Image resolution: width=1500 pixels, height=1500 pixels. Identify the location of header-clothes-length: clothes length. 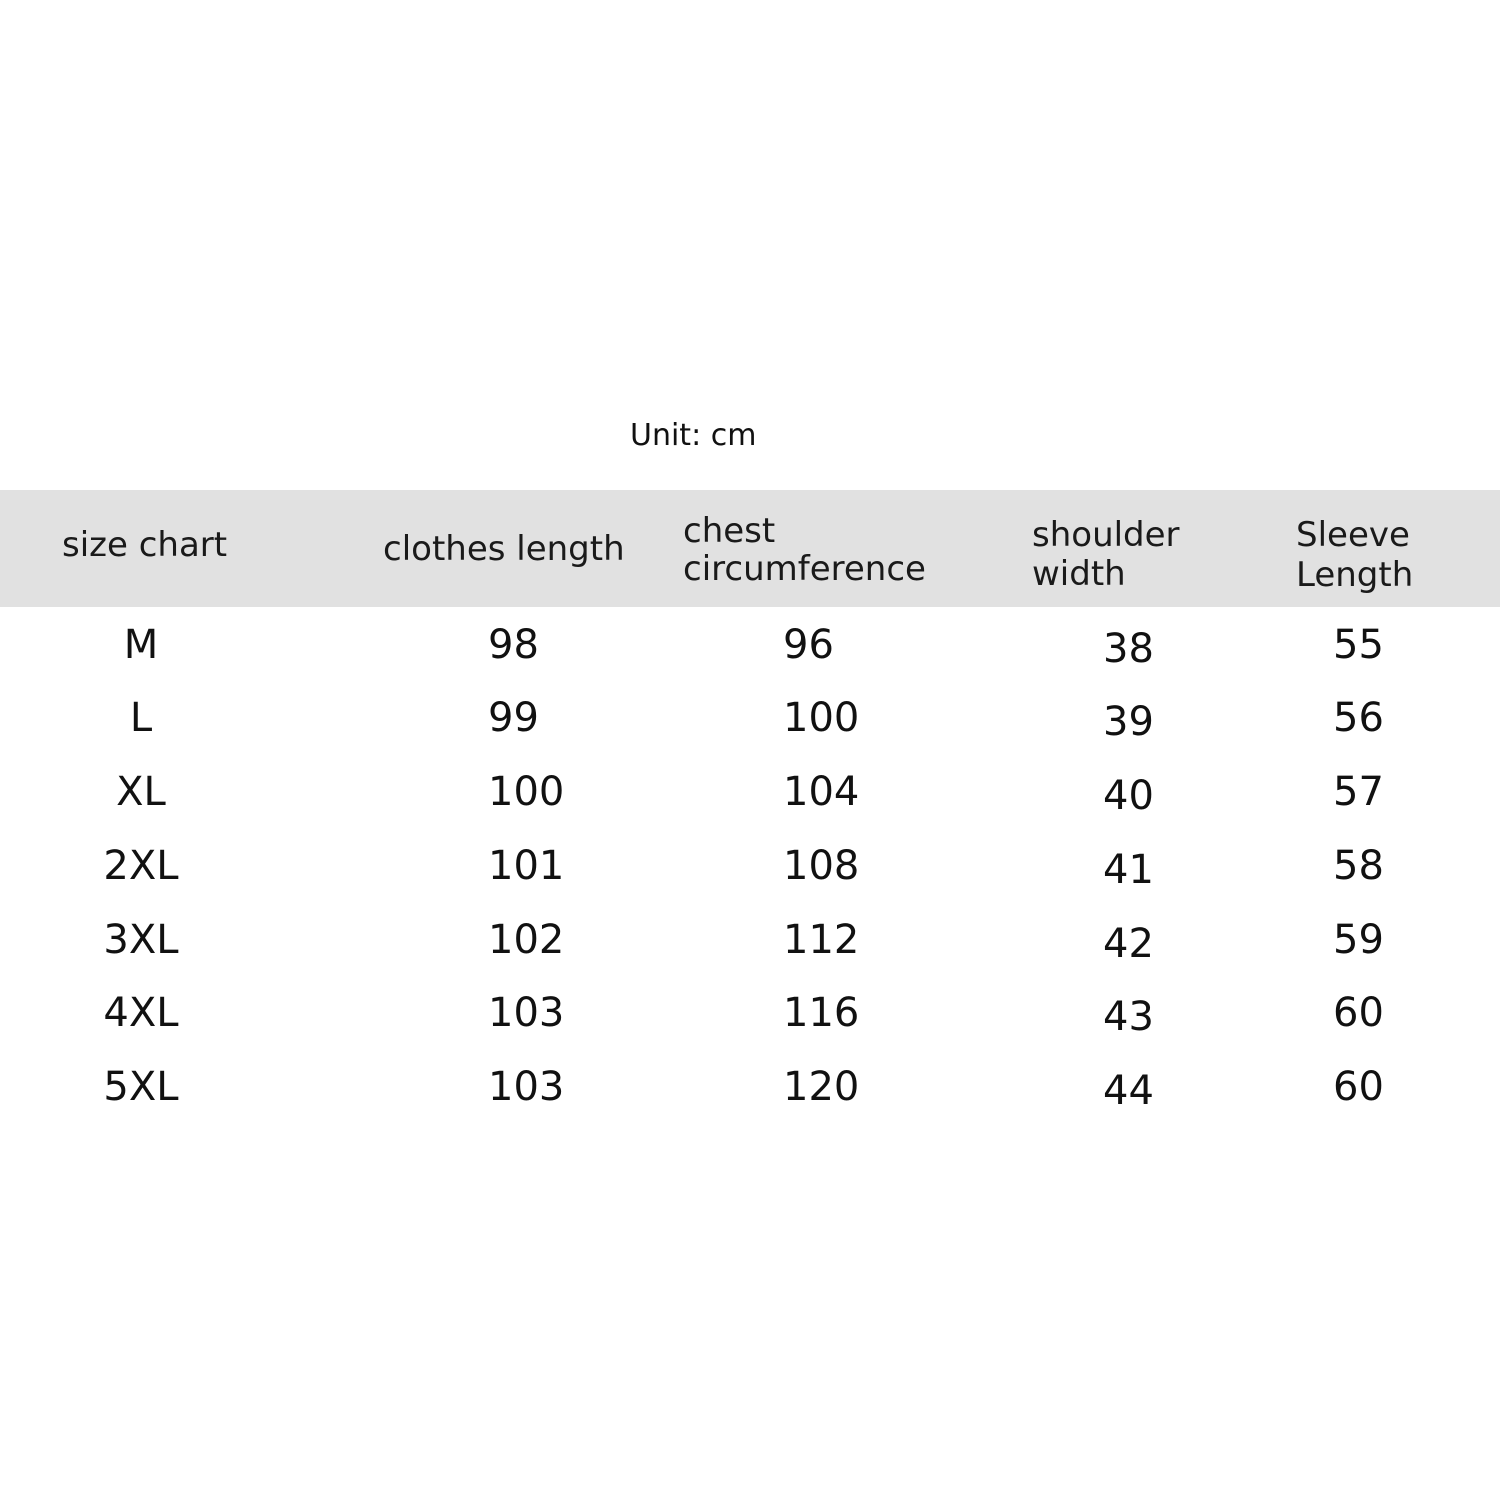
(504, 549).